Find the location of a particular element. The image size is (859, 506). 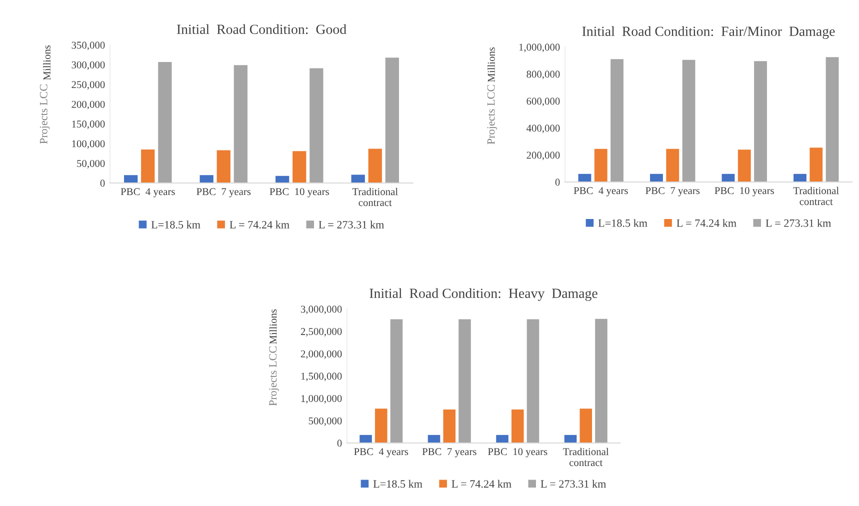

y-tick-label: 250,000 is located at coordinates (88, 85).